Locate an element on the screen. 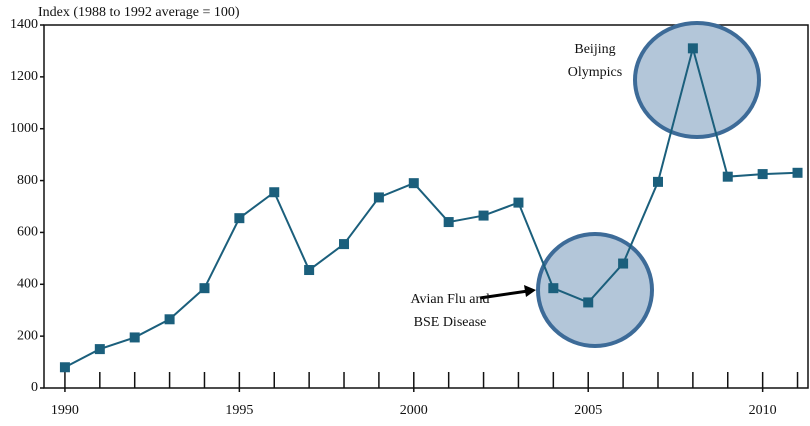 This screenshot has height=426, width=810. annotation: Avian Flu and is located at coordinates (449, 299).